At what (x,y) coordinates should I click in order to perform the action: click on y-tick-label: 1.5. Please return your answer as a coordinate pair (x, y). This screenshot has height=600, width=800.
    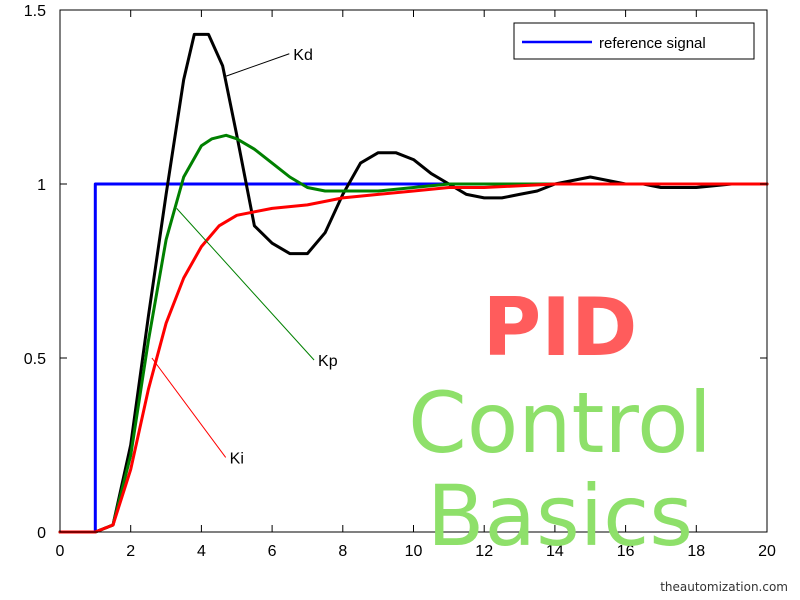
    Looking at the image, I should click on (35, 11).